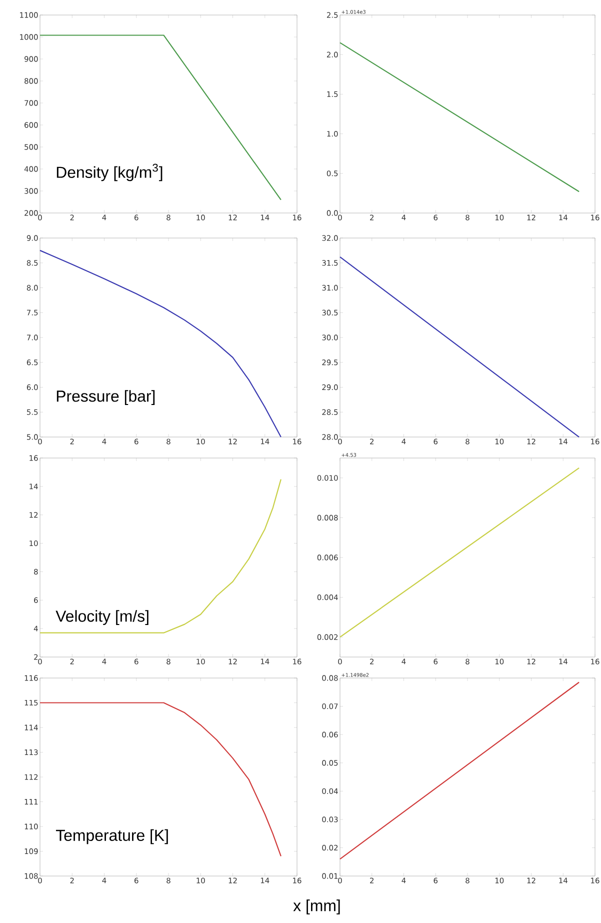 Image resolution: width=601 pixels, height=923 pixels. I want to click on annotation: Velocity [m/s], so click(102, 617).